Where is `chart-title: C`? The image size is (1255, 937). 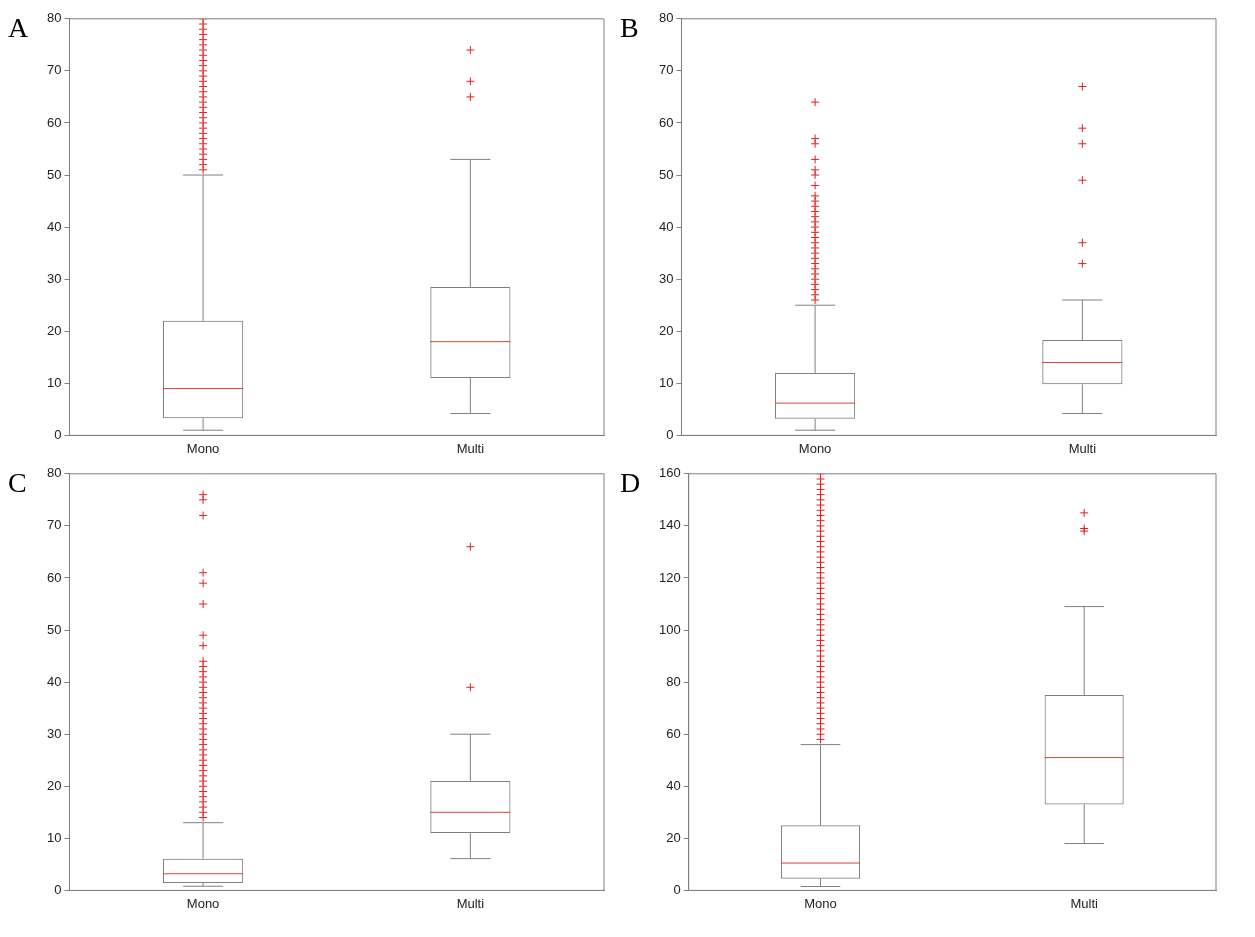 chart-title: C is located at coordinates (18, 482).